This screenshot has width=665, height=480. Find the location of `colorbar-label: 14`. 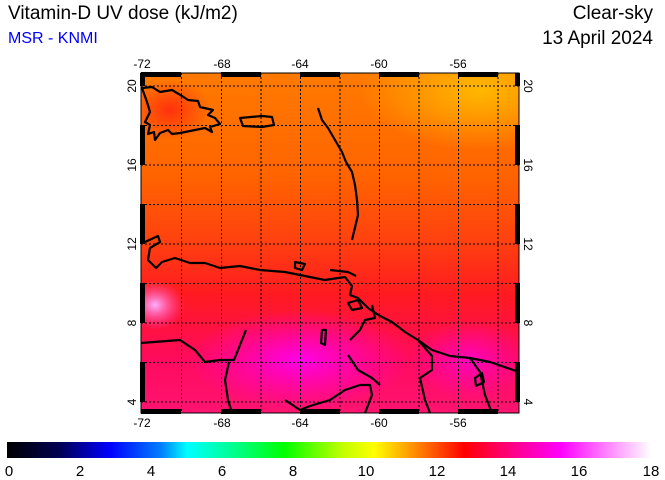

colorbar-label: 14 is located at coordinates (508, 471).